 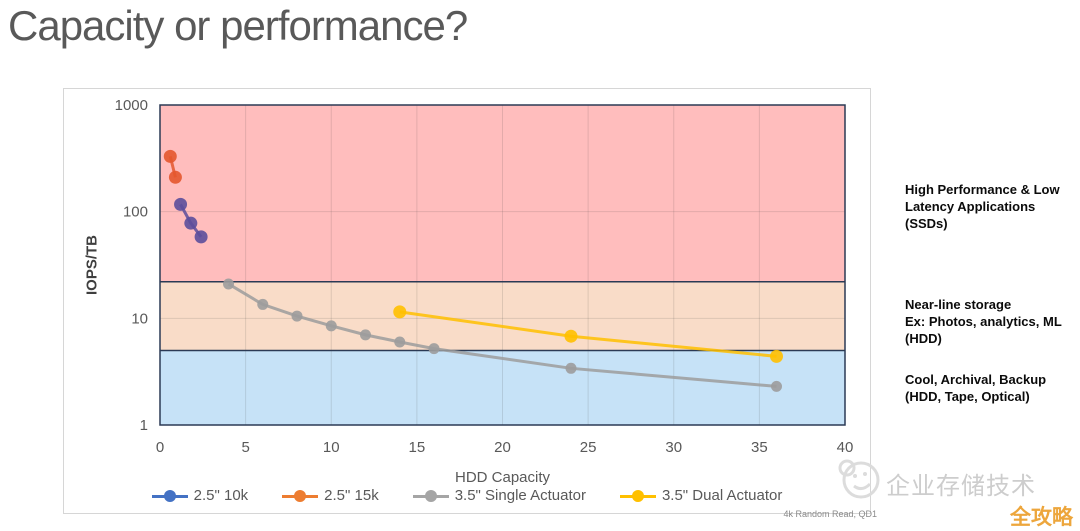 I want to click on x-tick-label: 5, so click(x=245, y=447).